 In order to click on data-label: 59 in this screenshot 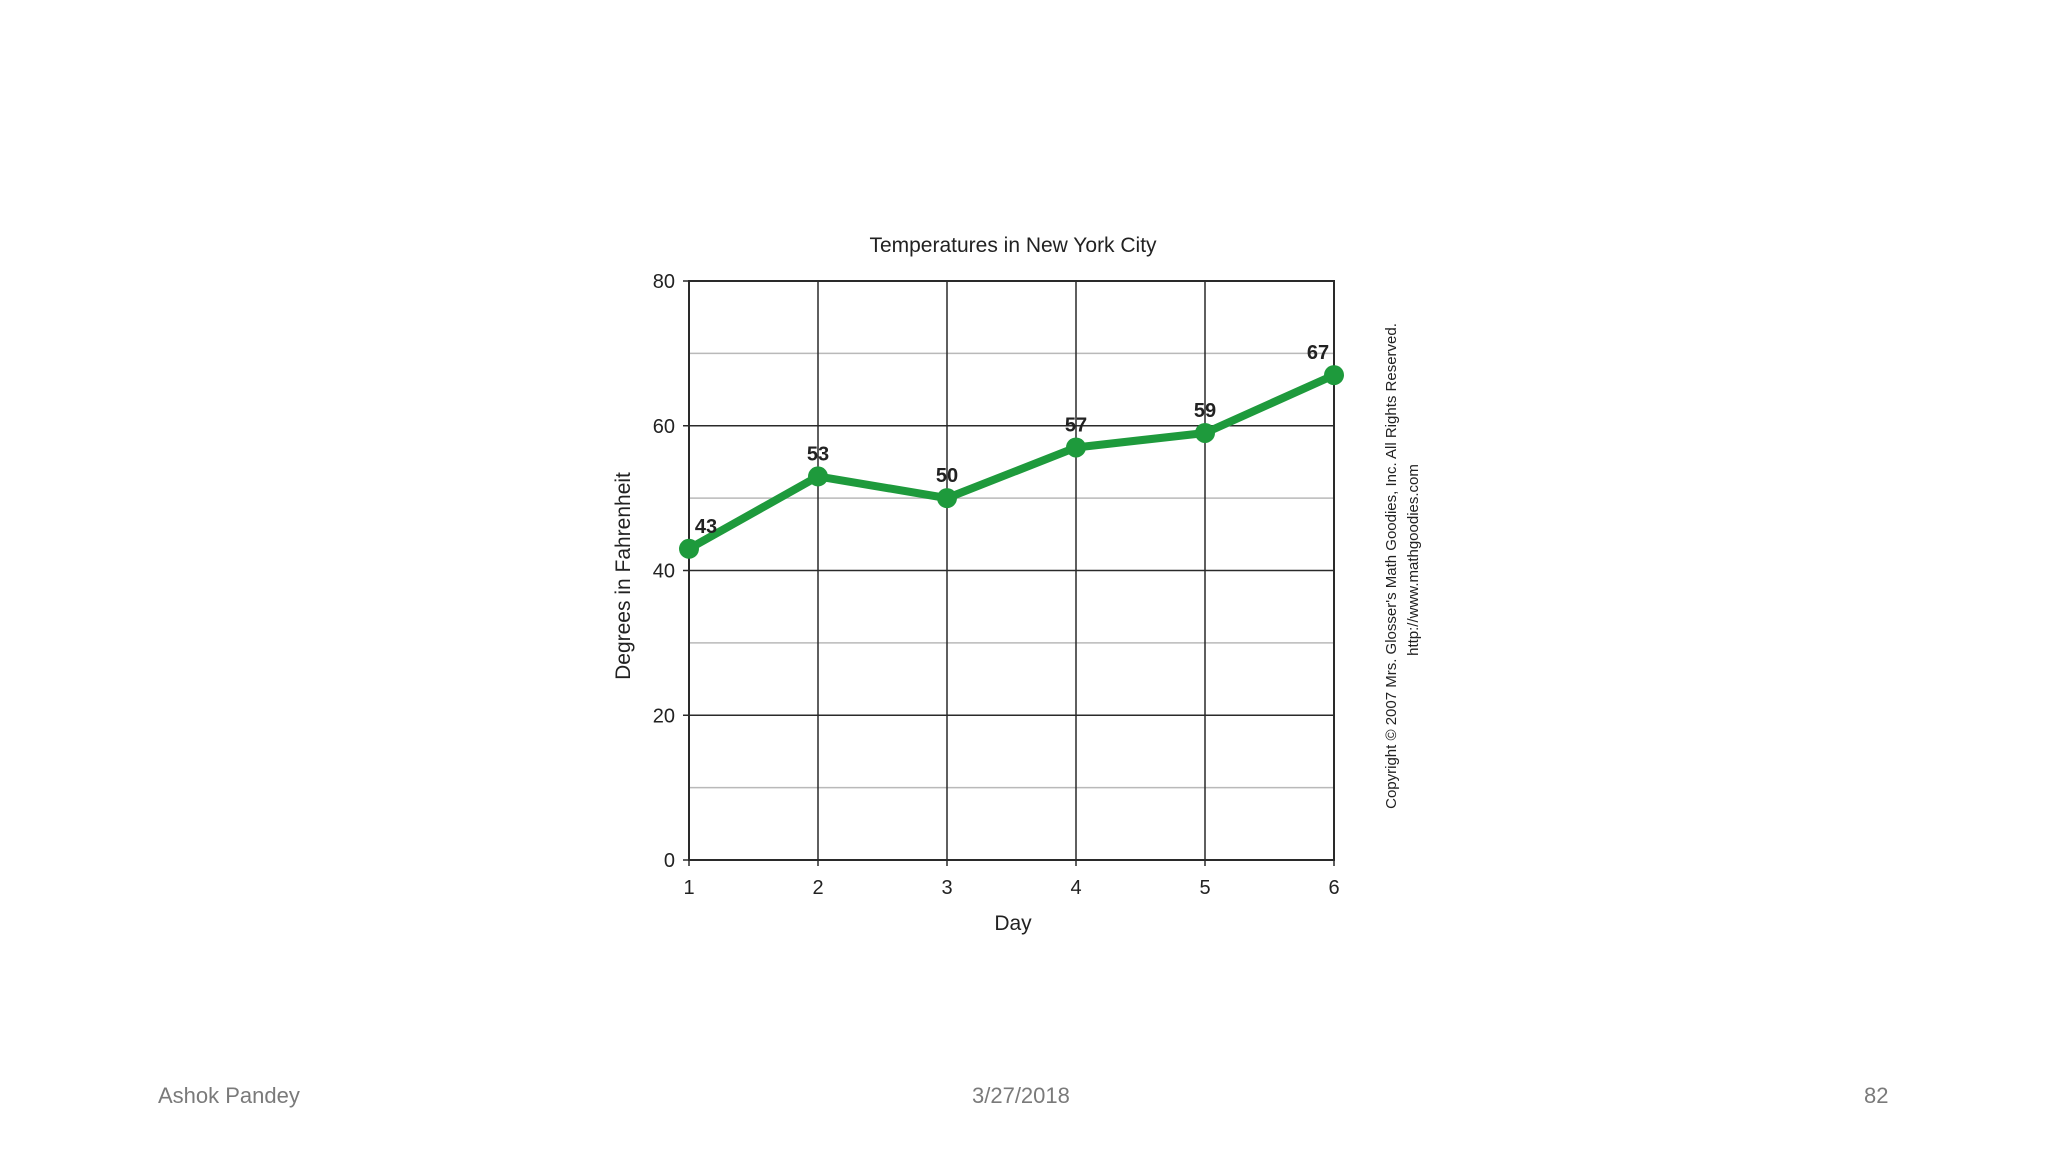, I will do `click(1205, 411)`.